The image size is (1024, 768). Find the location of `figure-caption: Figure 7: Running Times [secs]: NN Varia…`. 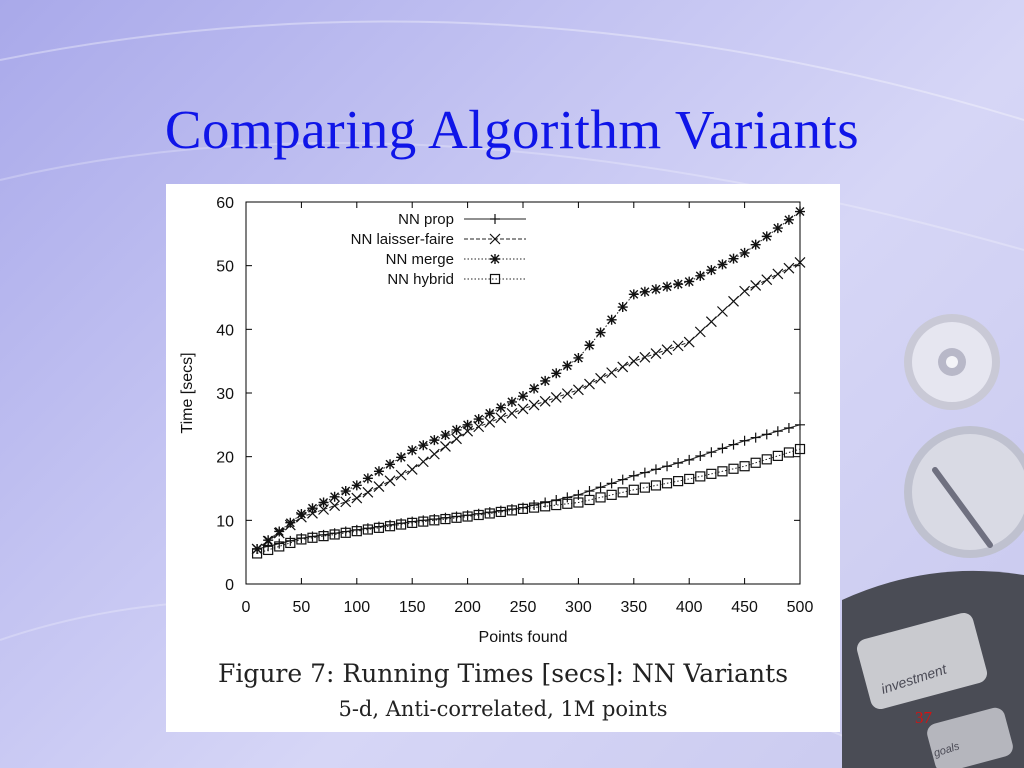

figure-caption: Figure 7: Running Times [secs]: NN Varia… is located at coordinates (503, 673).